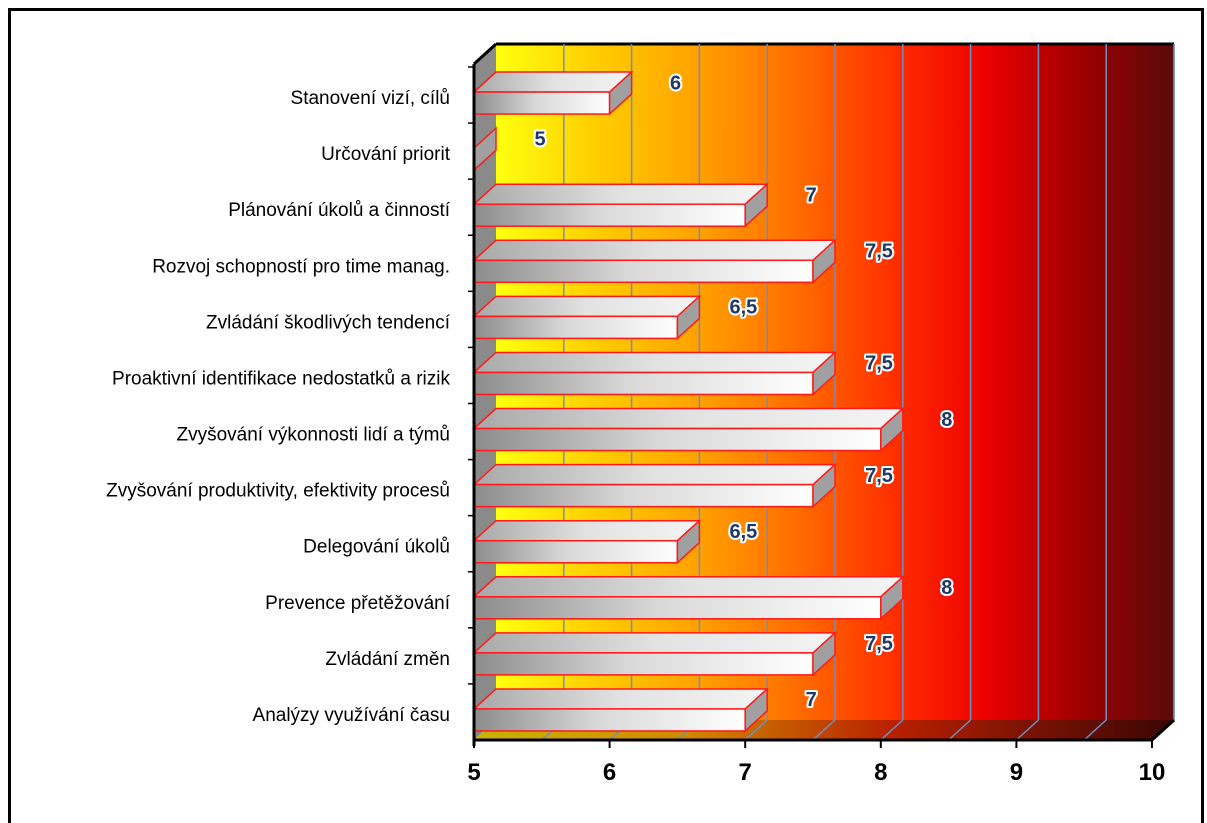 Image resolution: width=1207 pixels, height=823 pixels. Describe the element at coordinates (539, 139) in the screenshot. I see `data-label: 5` at that location.